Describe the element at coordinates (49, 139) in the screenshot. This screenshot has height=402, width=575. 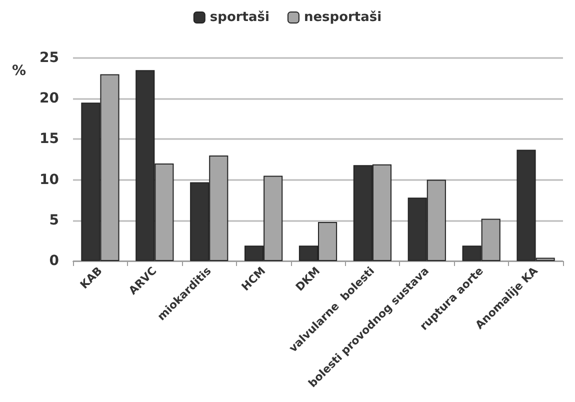
I see `y-tick-label: 15` at that location.